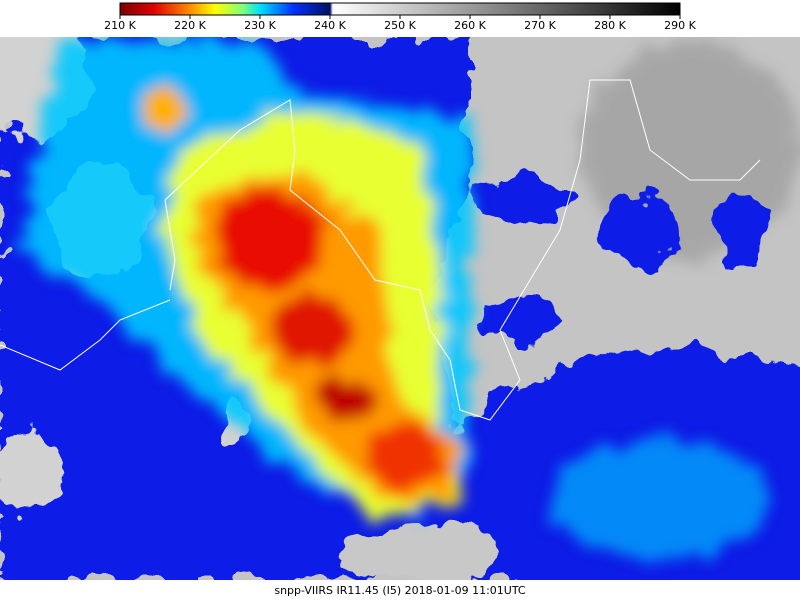 The image size is (800, 604). Describe the element at coordinates (120, 25) in the screenshot. I see `colorbar-label: 210 K` at that location.